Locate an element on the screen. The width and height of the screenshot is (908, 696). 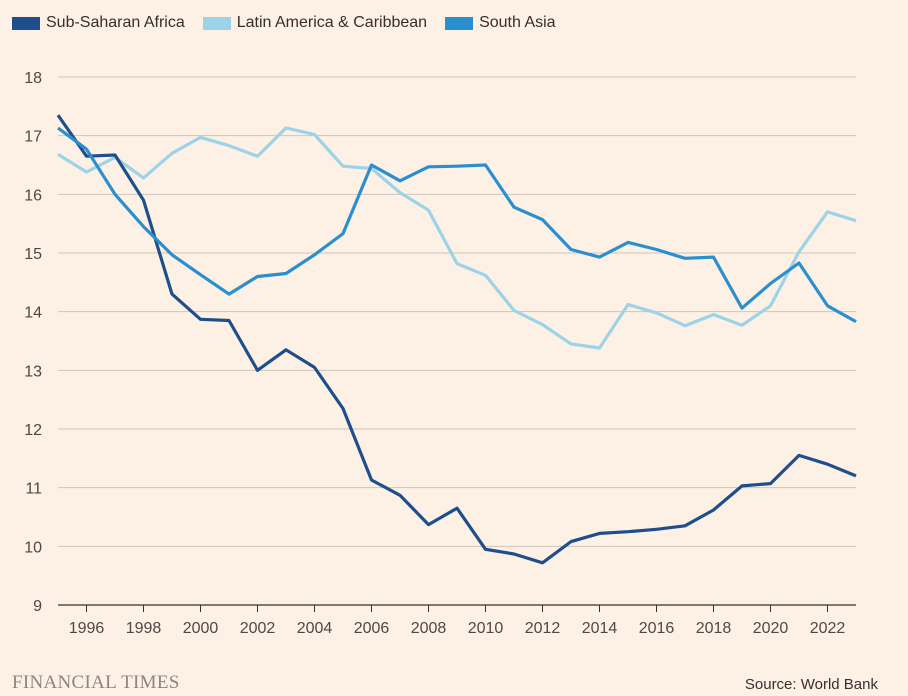
y-tick-label: 18 is located at coordinates (33, 78).